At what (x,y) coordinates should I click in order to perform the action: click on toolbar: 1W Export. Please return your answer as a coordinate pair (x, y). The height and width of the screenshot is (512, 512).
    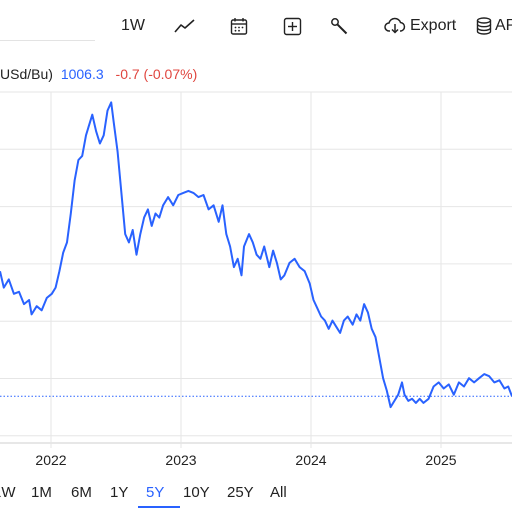
    Looking at the image, I should click on (256, 26).